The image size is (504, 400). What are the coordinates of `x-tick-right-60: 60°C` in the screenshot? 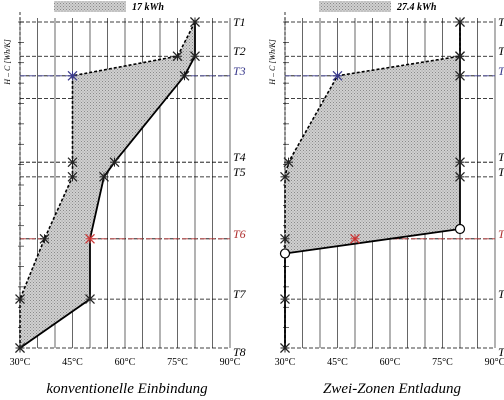 It's located at (390, 362).